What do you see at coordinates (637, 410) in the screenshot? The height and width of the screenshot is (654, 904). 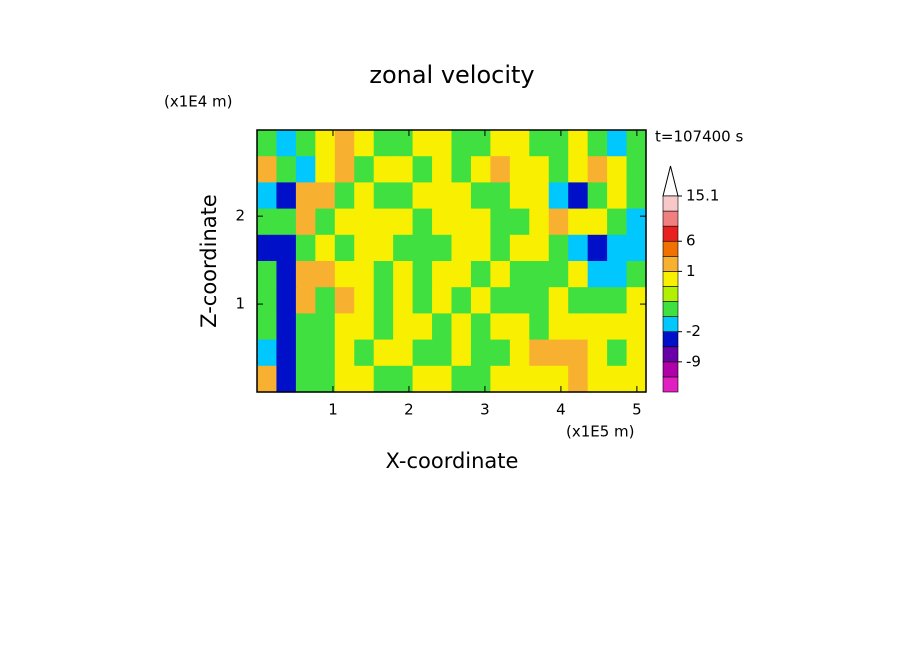 I see `x-tick-label: 5` at bounding box center [637, 410].